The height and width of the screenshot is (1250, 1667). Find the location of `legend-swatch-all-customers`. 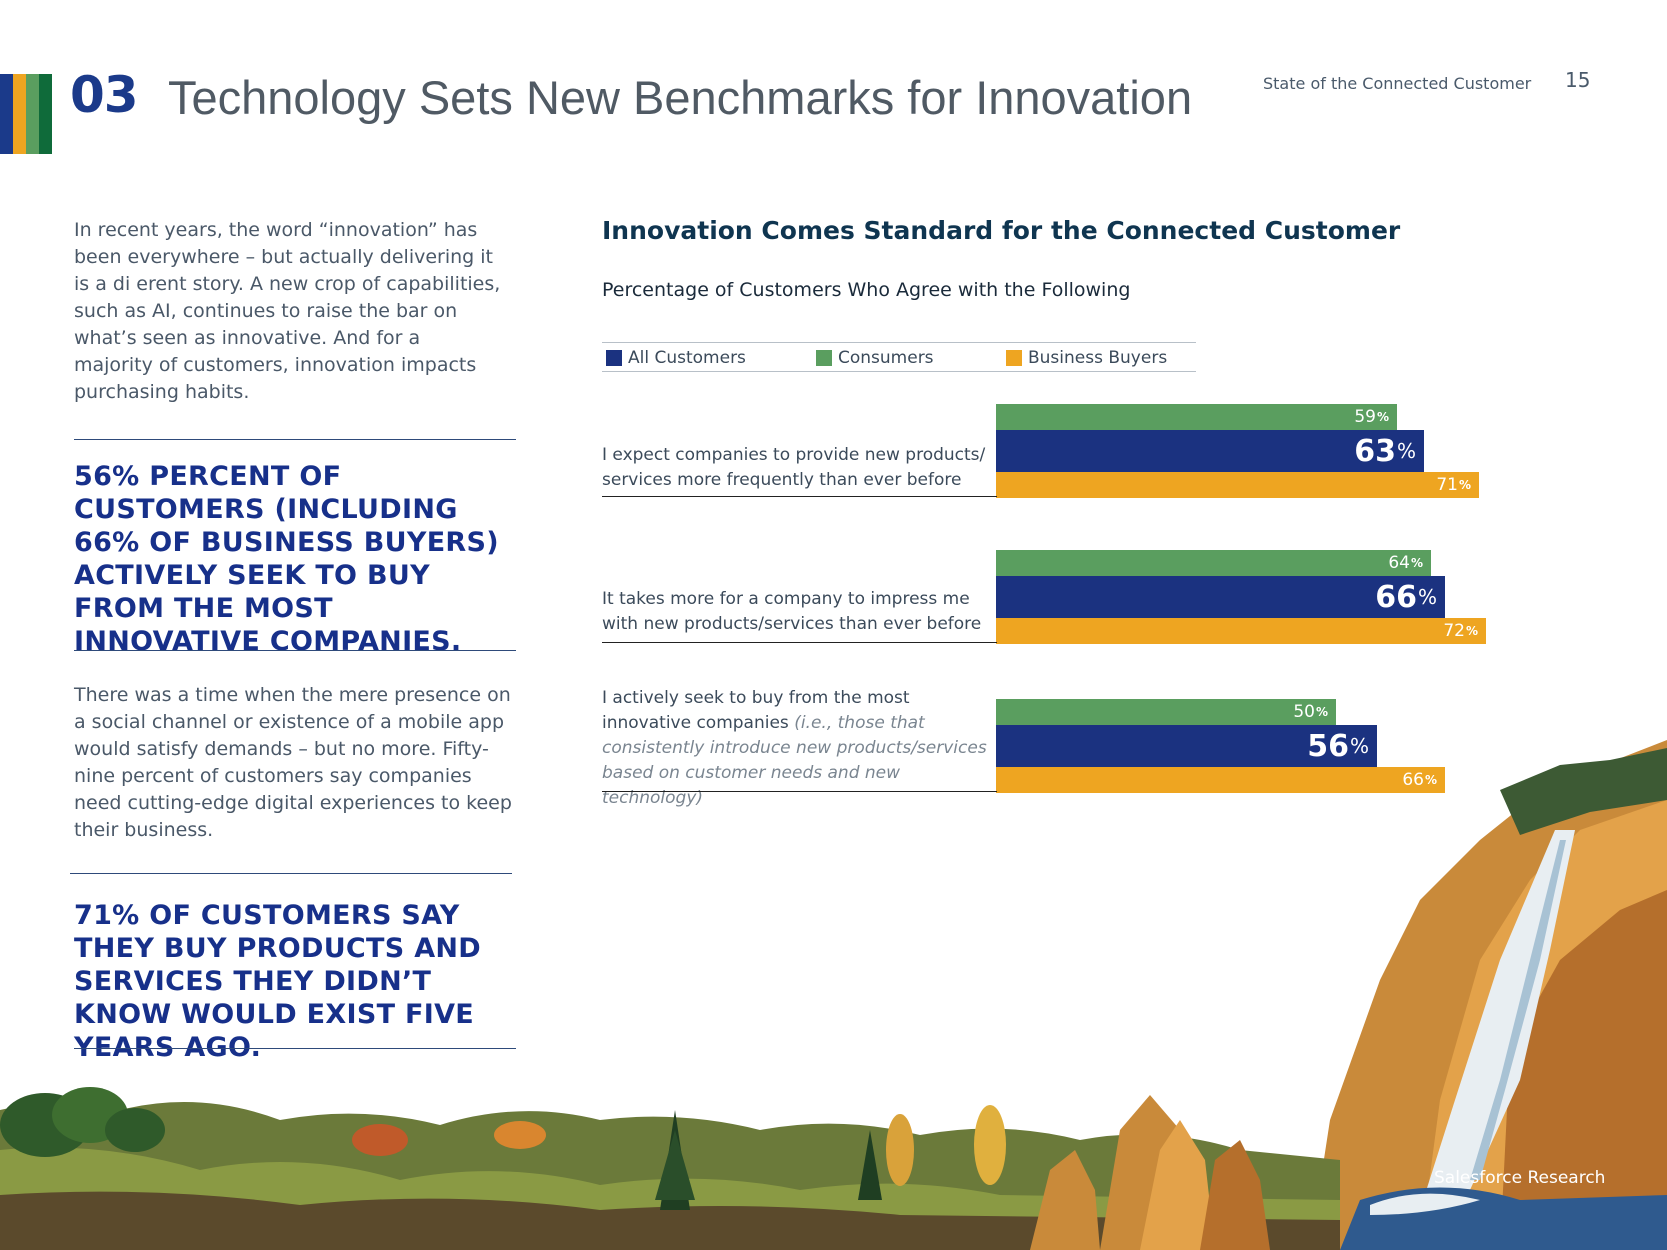

legend-swatch-all-customers is located at coordinates (614, 358).